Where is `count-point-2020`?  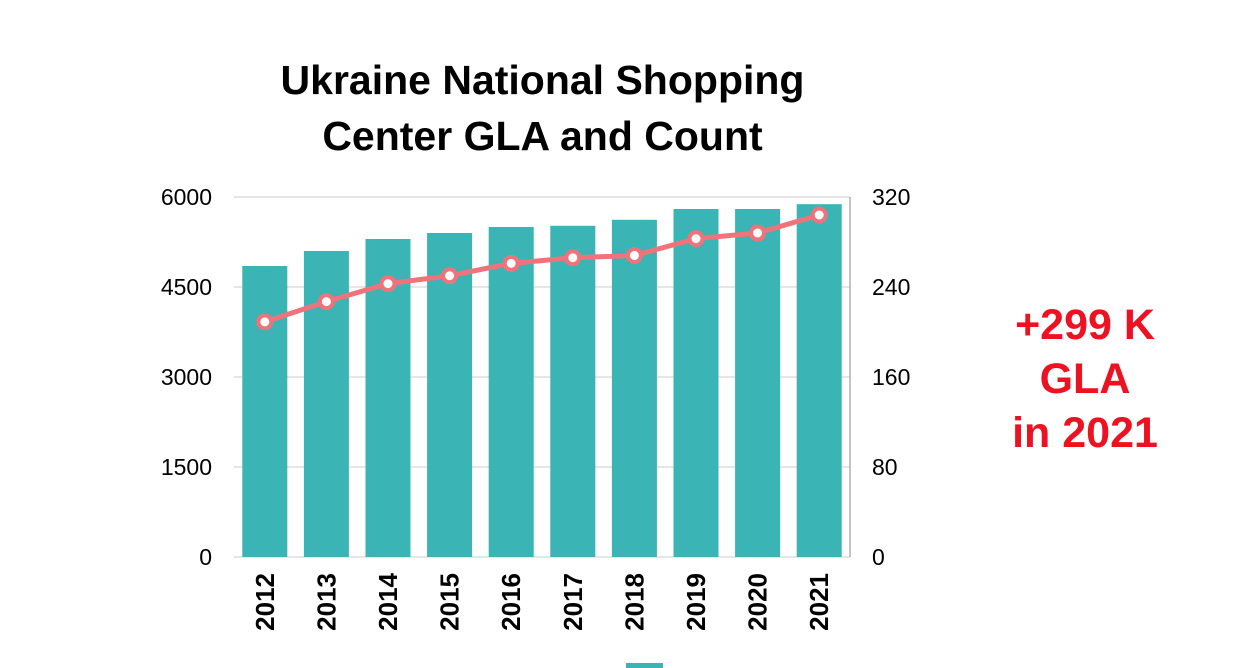
count-point-2020 is located at coordinates (758, 233).